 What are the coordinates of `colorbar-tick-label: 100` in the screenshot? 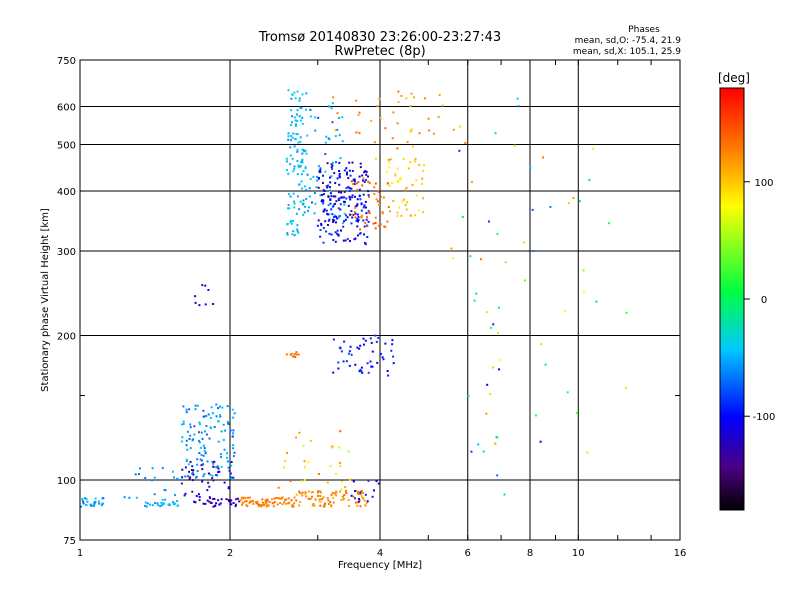 It's located at (763, 183).